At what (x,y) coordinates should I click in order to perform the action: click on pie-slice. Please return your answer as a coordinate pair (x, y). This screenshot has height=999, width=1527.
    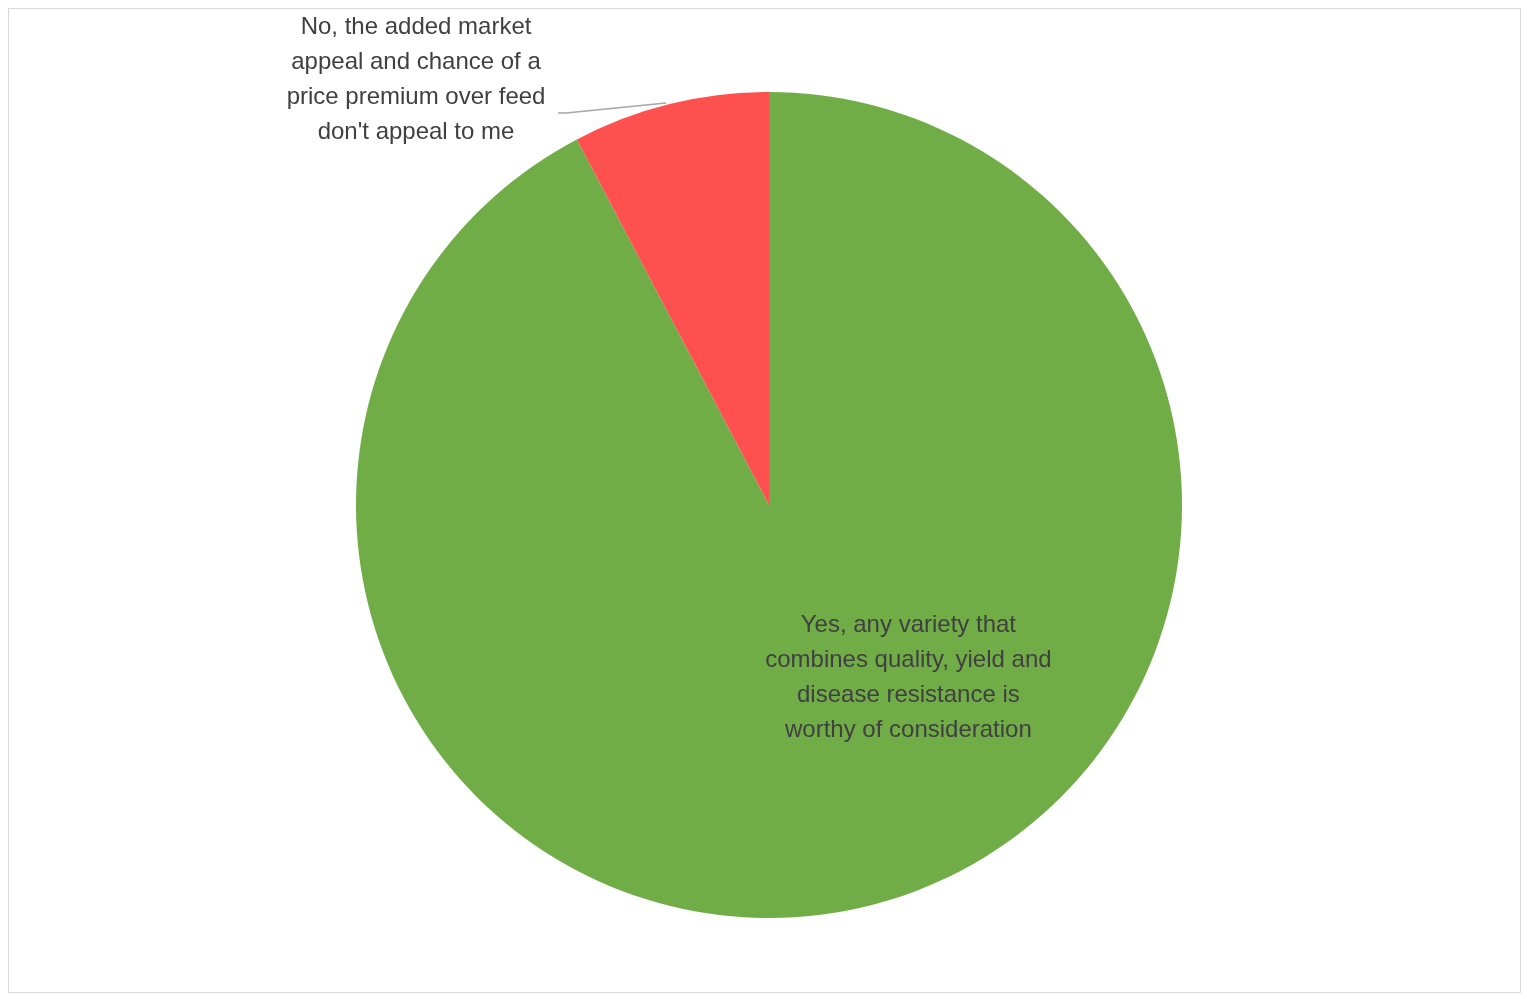
    Looking at the image, I should click on (672, 298).